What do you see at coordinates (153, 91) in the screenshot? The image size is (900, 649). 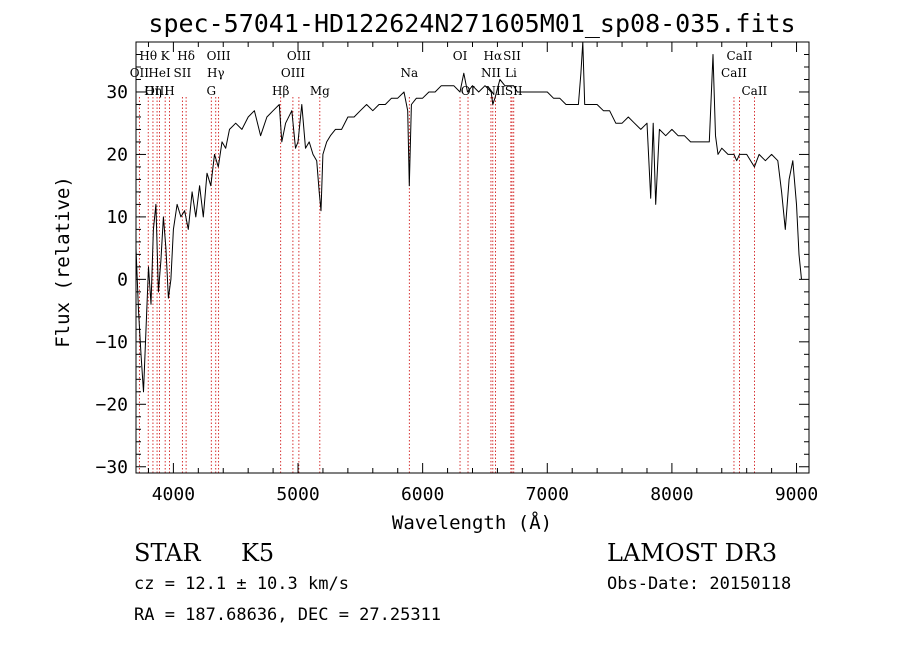 I see `spectral-line-label: Hη` at bounding box center [153, 91].